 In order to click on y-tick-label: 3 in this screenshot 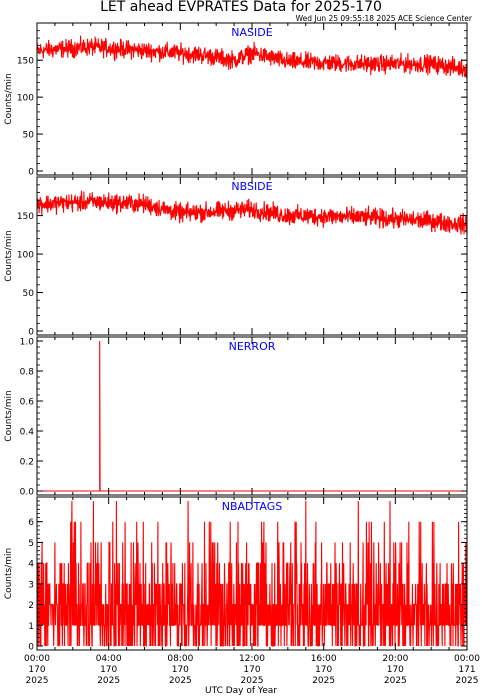, I will do `click(31, 585)`.